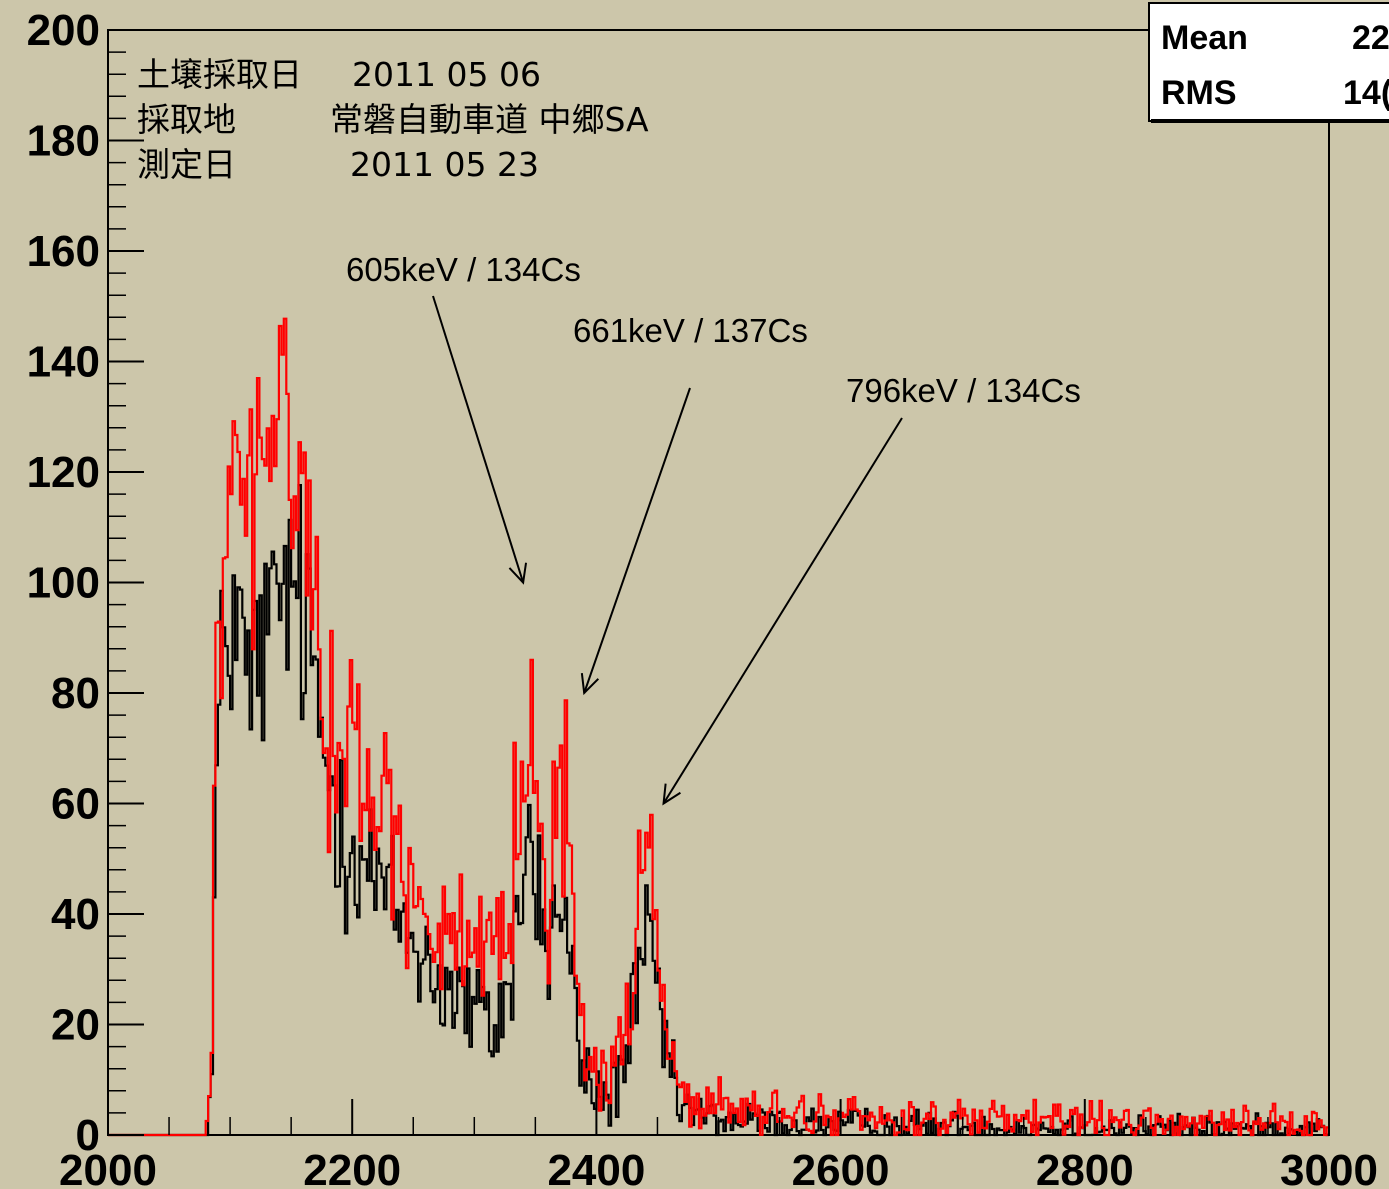 This screenshot has width=1389, height=1189. Describe the element at coordinates (75, 804) in the screenshot. I see `y-tick-label: 60` at that location.